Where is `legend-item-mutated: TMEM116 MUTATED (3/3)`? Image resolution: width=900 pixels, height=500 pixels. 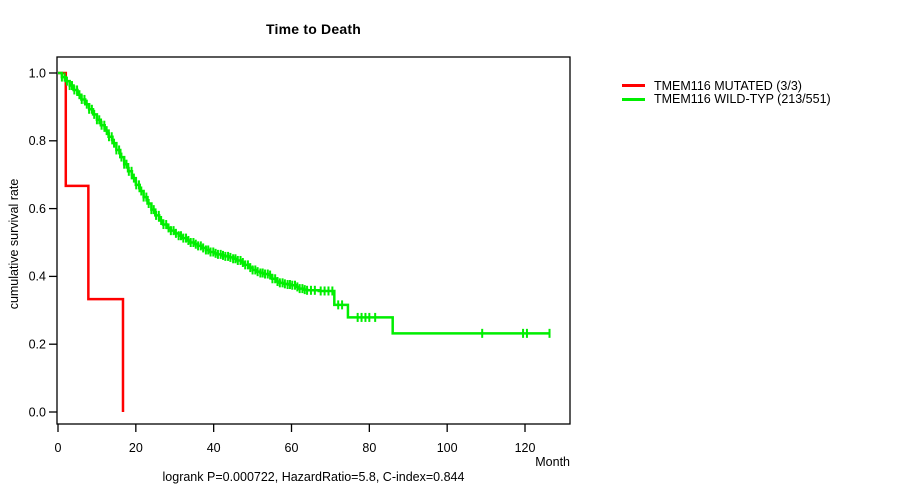 legend-item-mutated: TMEM116 MUTATED (3/3) is located at coordinates (726, 86).